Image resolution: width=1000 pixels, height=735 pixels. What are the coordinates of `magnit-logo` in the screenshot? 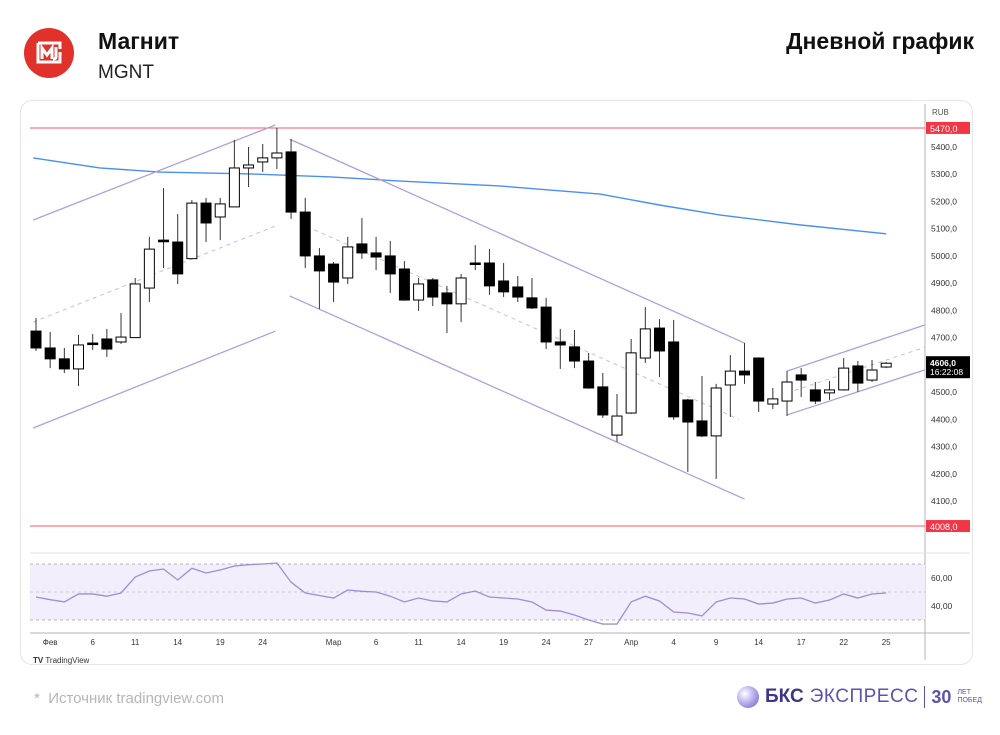 It's located at (49, 53).